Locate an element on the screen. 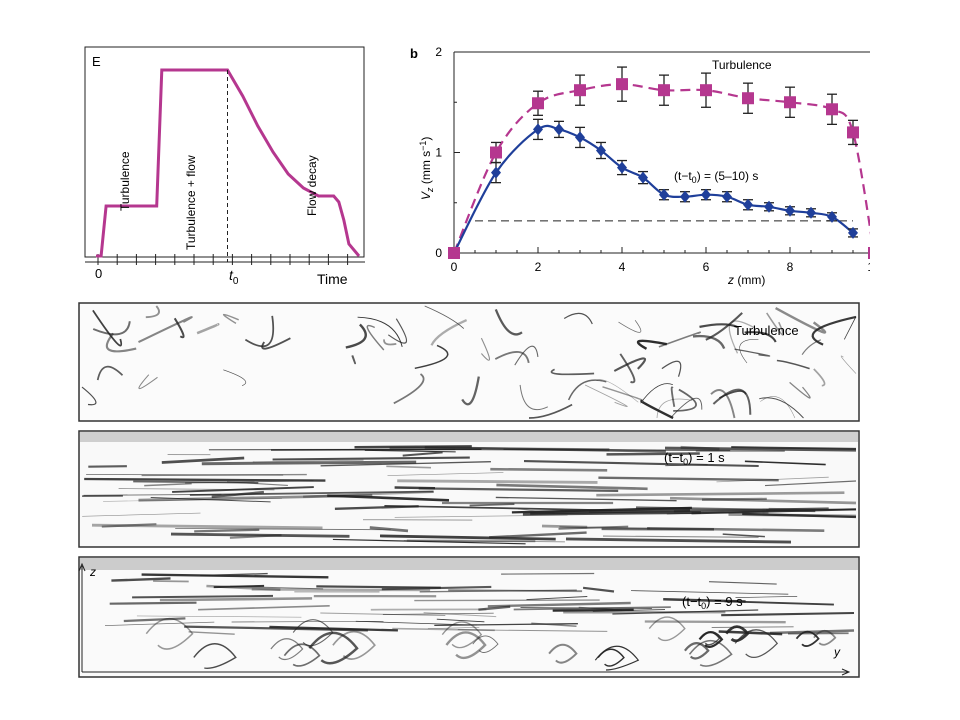 The width and height of the screenshot is (960, 720). panel-b-axes is located at coordinates (661, 152).